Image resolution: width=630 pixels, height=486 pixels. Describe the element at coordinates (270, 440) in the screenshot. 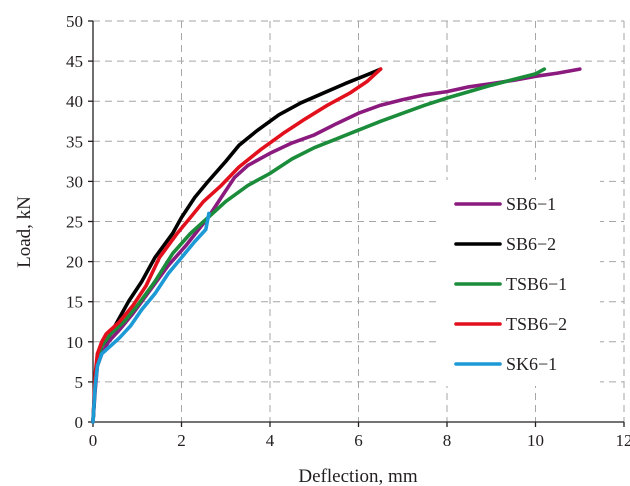

I see `x-tick-label: 4` at that location.